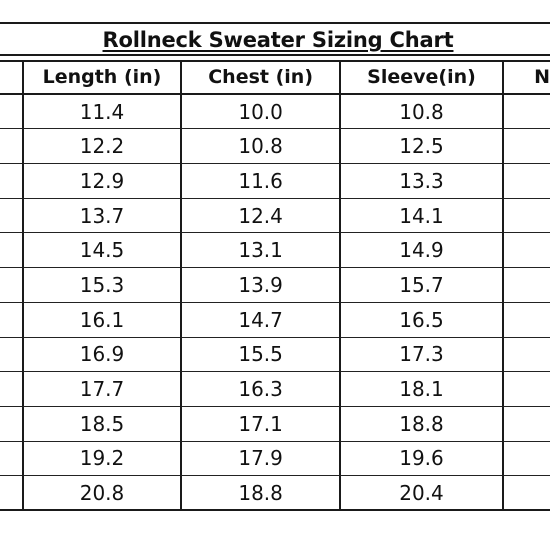 This screenshot has width=550, height=550. I want to click on sleeve-cell: 18.8, so click(420, 424).